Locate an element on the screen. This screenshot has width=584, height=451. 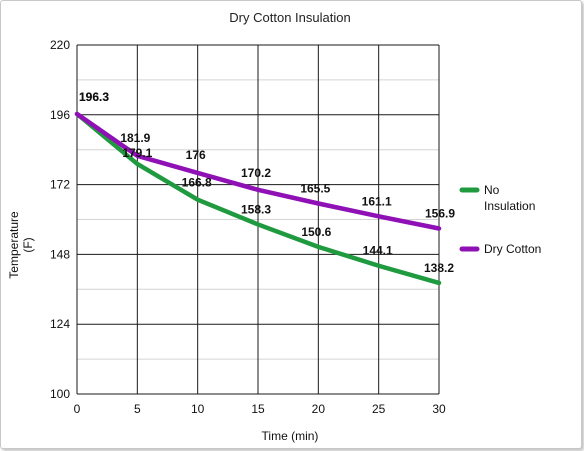
data-label-no-insulation-1: 179.1 is located at coordinates (137, 153).